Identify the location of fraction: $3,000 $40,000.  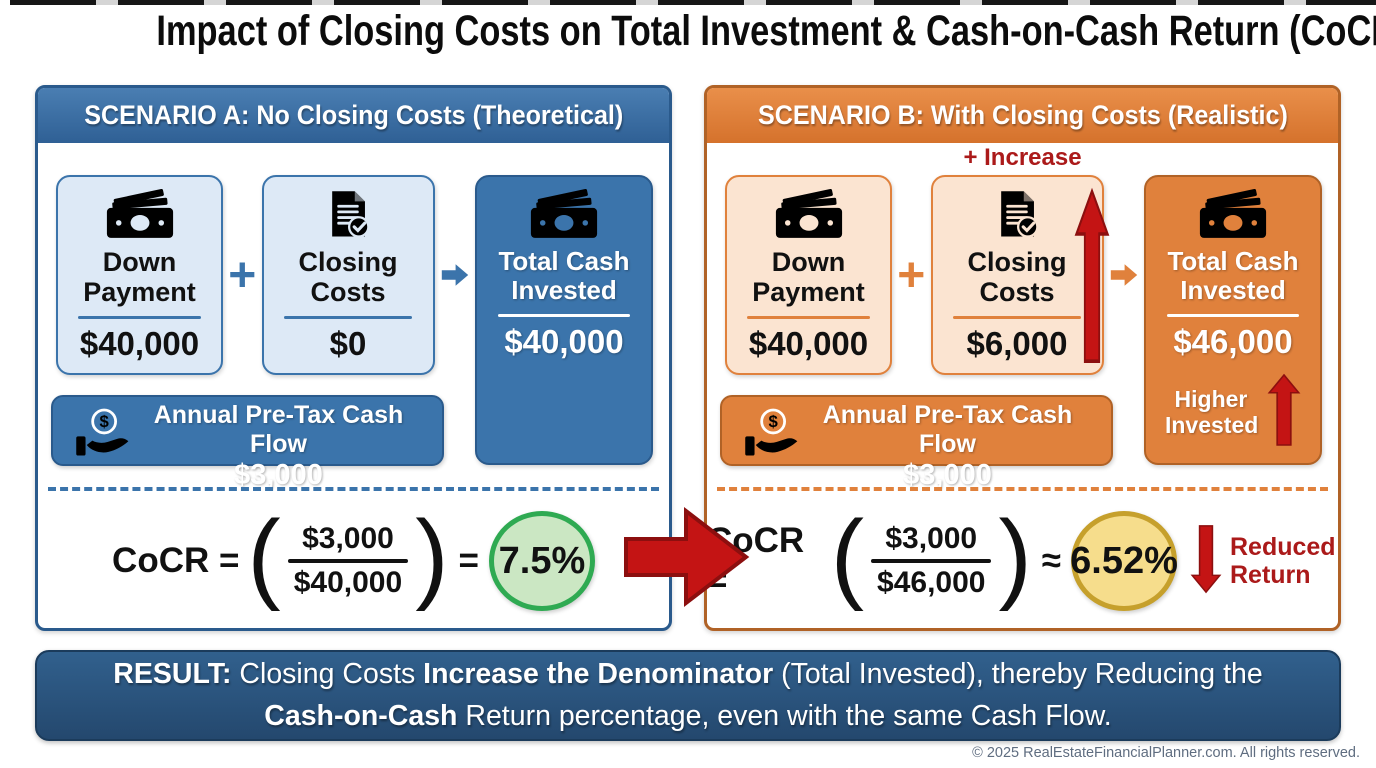
(348, 561).